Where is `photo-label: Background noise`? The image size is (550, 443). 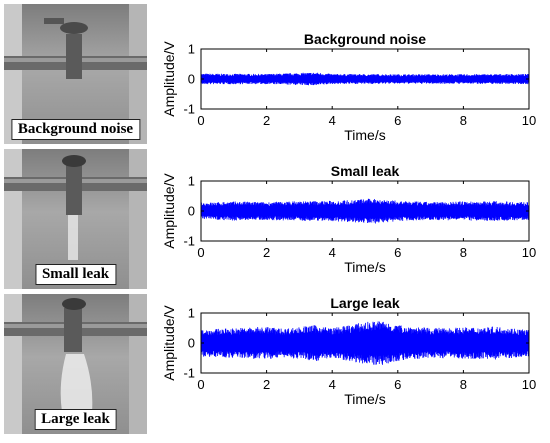 photo-label: Background noise is located at coordinates (75, 129).